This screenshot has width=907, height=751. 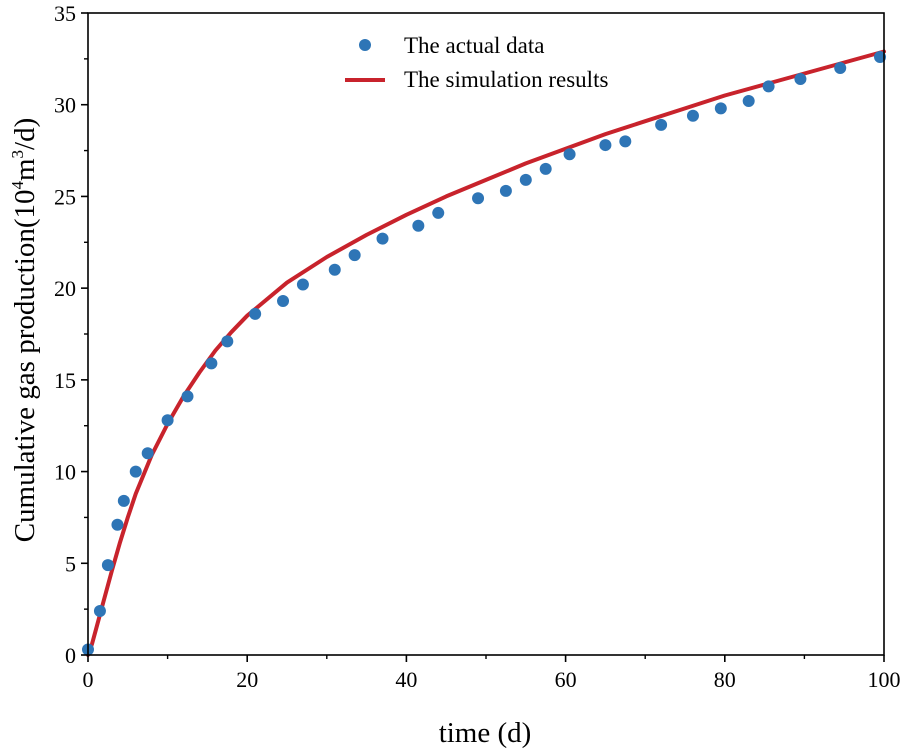 I want to click on x-tick-label: 0, so click(x=88, y=679).